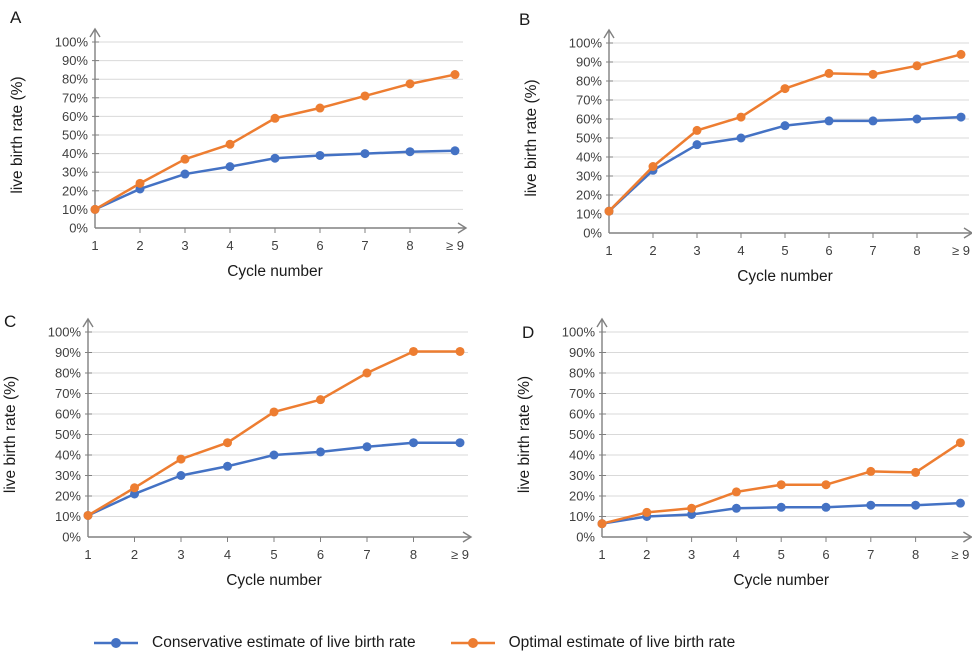  I want to click on series-line-optimal, so click(275, 142).